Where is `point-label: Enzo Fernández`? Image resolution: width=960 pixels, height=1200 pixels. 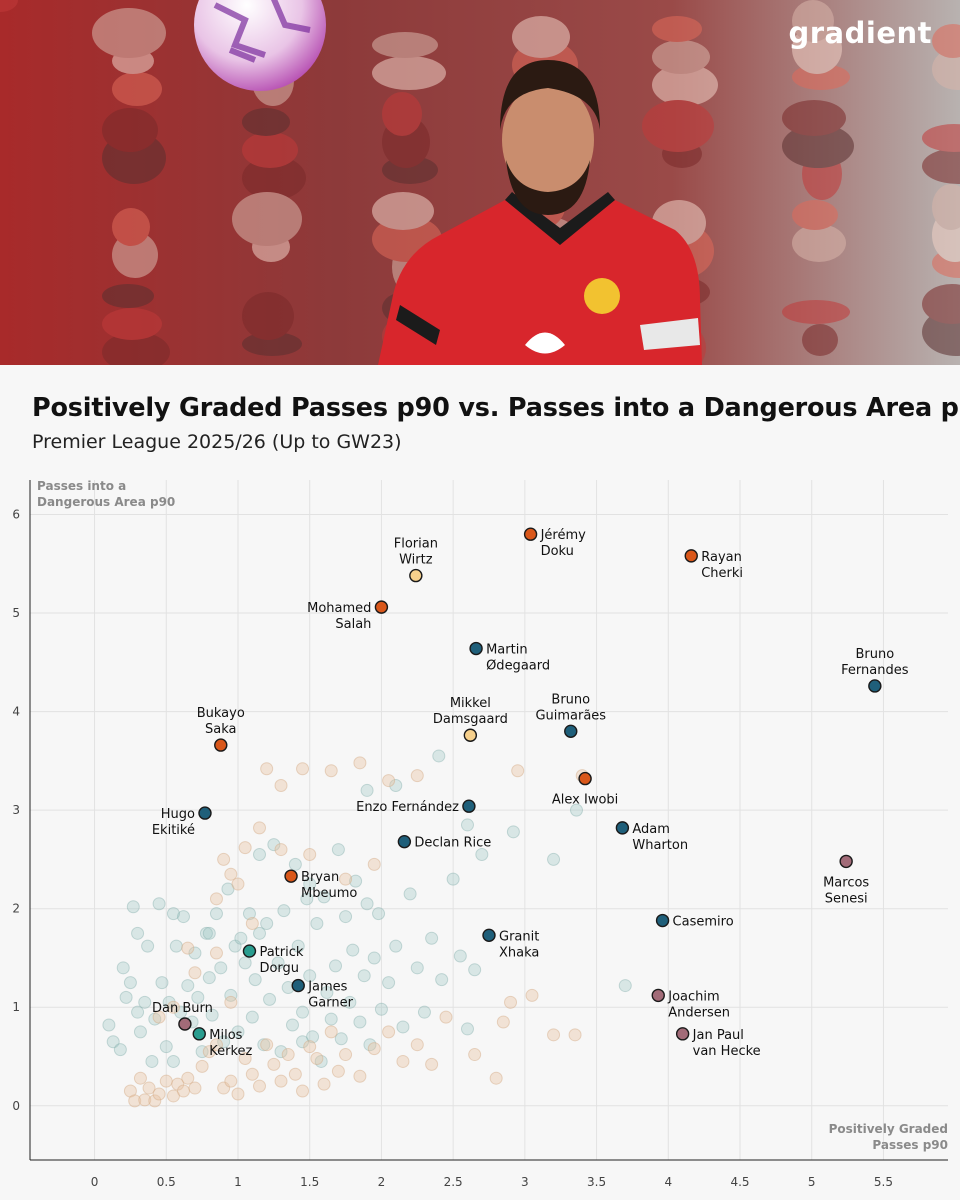
point-label: Enzo Fernández is located at coordinates (407, 807).